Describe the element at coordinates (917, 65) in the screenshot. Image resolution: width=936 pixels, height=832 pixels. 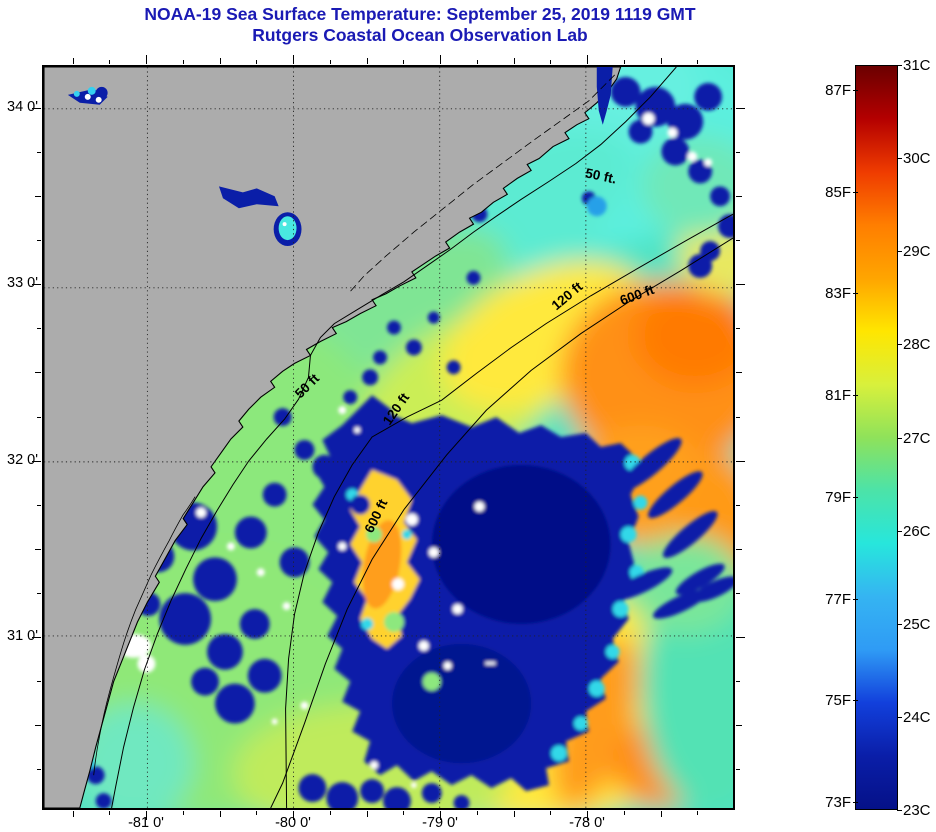
I see `colorbar-label-celsius: 31C` at that location.